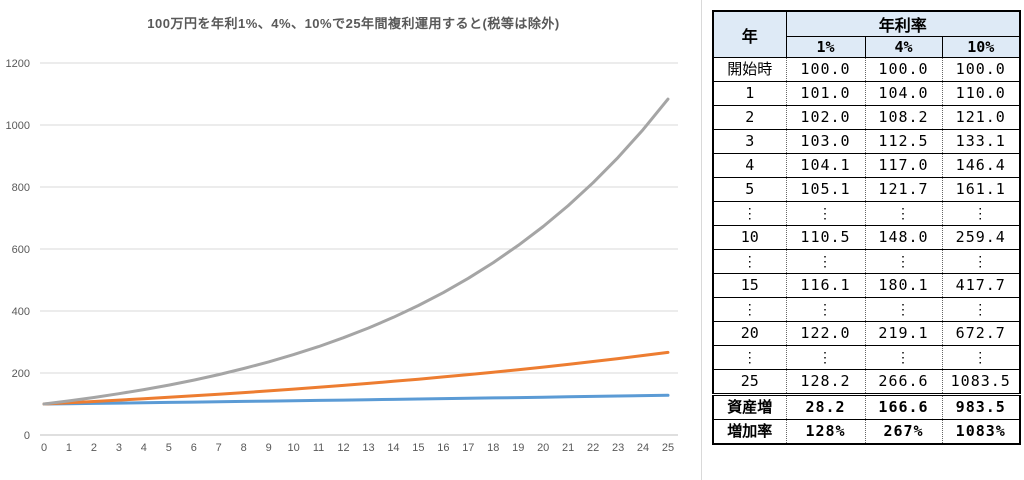 Image resolution: width=1024 pixels, height=480 pixels. What do you see at coordinates (568, 448) in the screenshot?
I see `x-tick-label: 21` at bounding box center [568, 448].